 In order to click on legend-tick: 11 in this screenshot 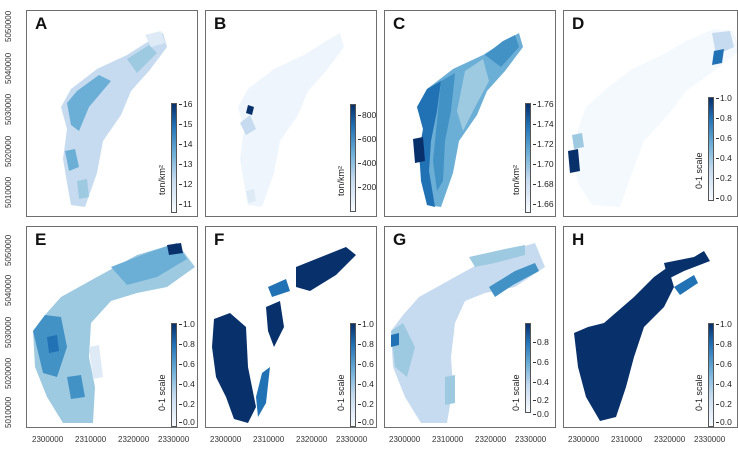, I will do `click(185, 204)`.